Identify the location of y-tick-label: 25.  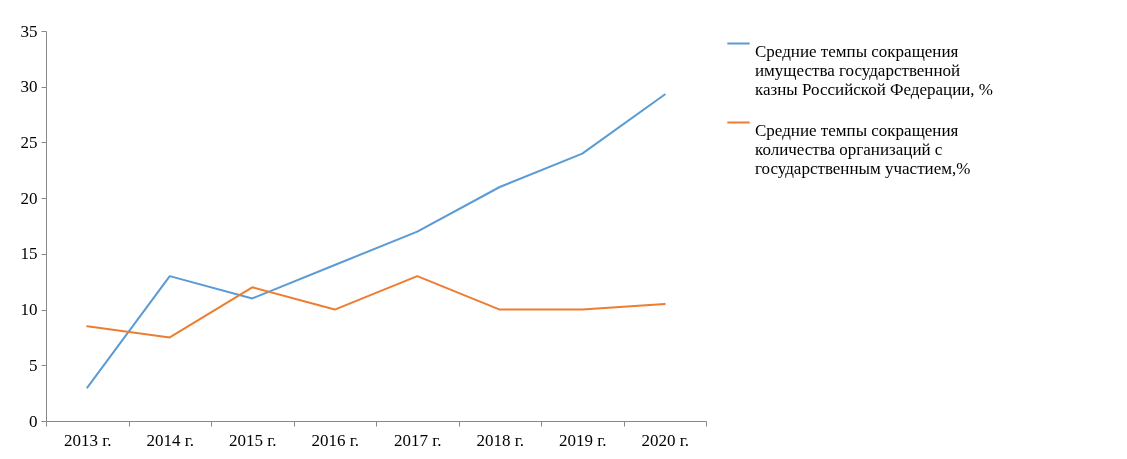
(29, 142).